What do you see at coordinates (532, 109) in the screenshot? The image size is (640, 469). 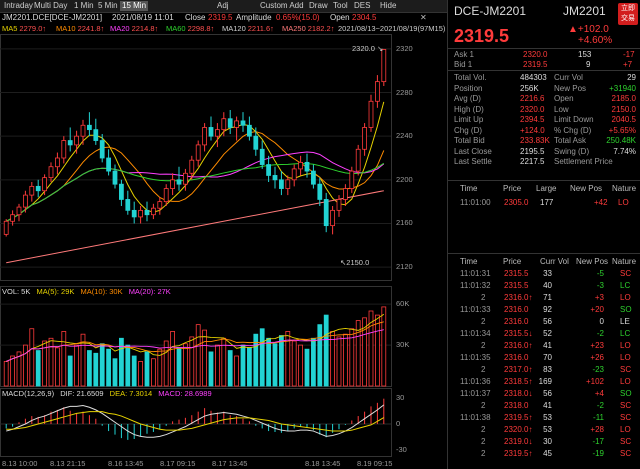 I see `stat-cell: 2320.0` at bounding box center [532, 109].